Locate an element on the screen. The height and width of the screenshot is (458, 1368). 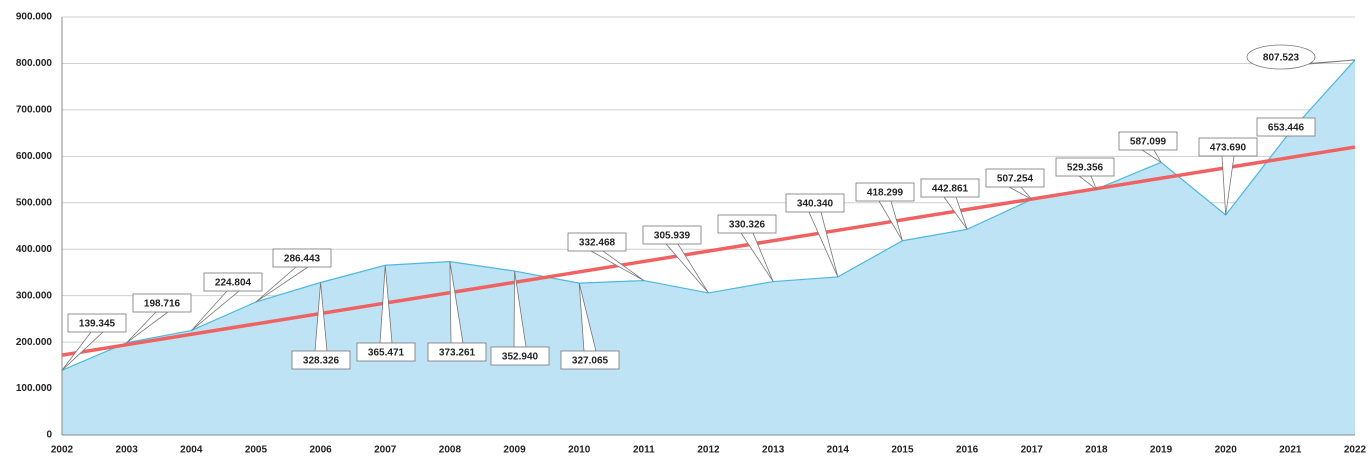
y-tick-label: 900.000 is located at coordinates (34, 17).